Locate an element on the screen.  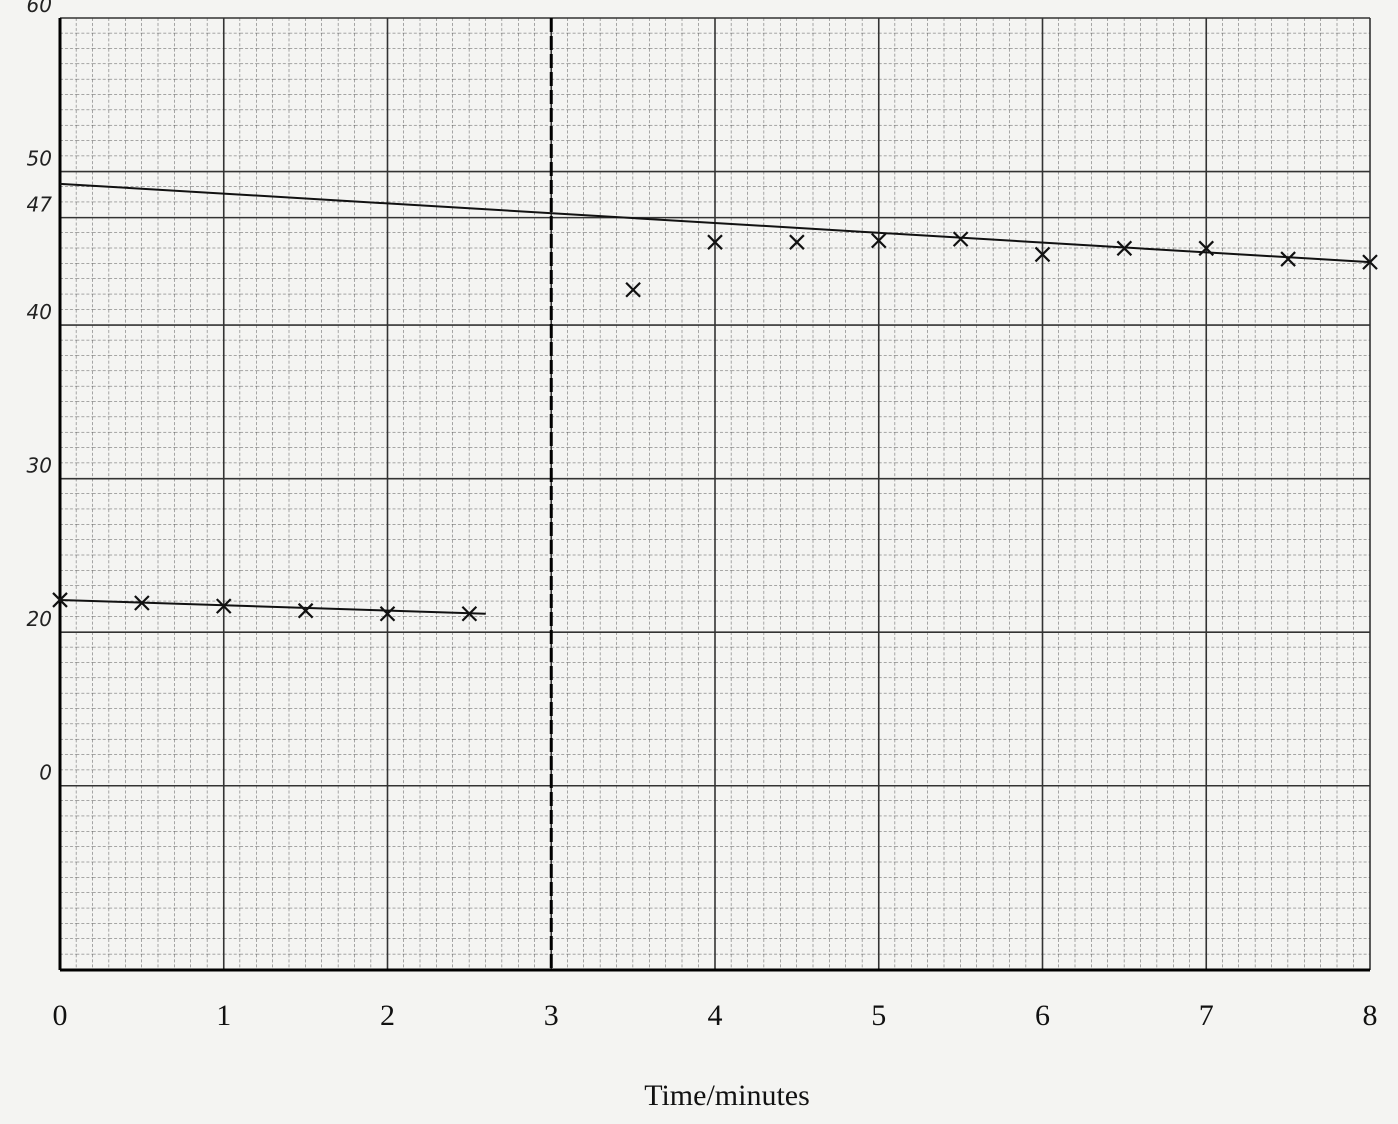
y-tick-label: 40 is located at coordinates (39, 312).